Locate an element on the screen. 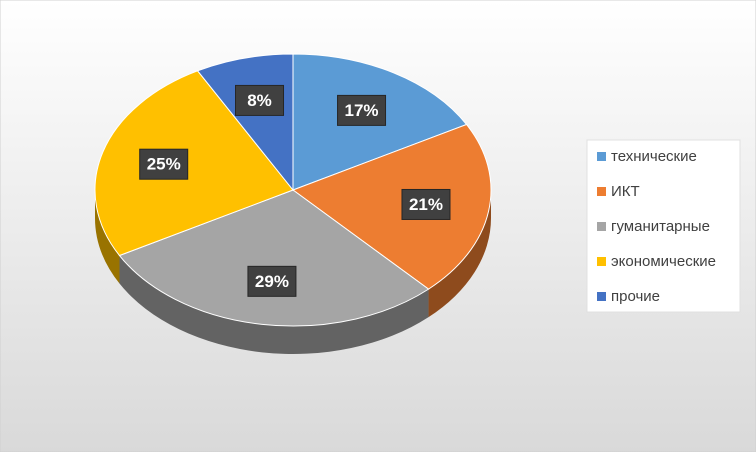 Image resolution: width=756 pixels, height=452 pixels. data-label: 25% is located at coordinates (164, 164).